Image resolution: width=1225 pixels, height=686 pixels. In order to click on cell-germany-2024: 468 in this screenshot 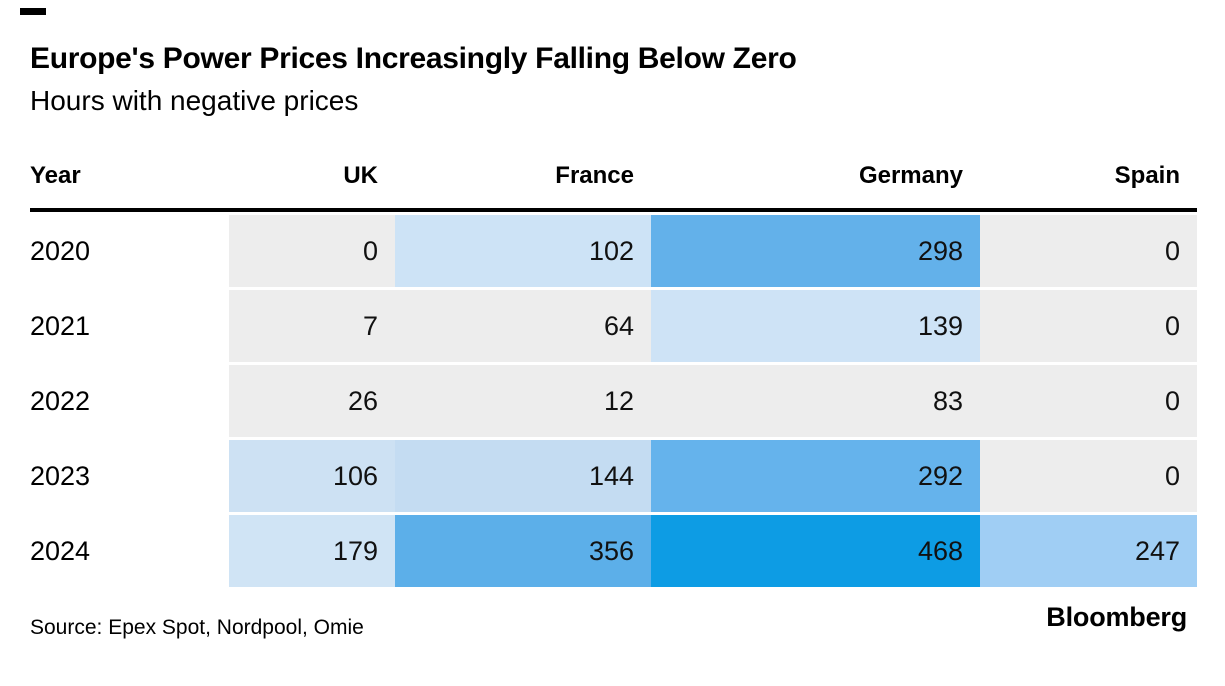, I will do `click(815, 551)`.